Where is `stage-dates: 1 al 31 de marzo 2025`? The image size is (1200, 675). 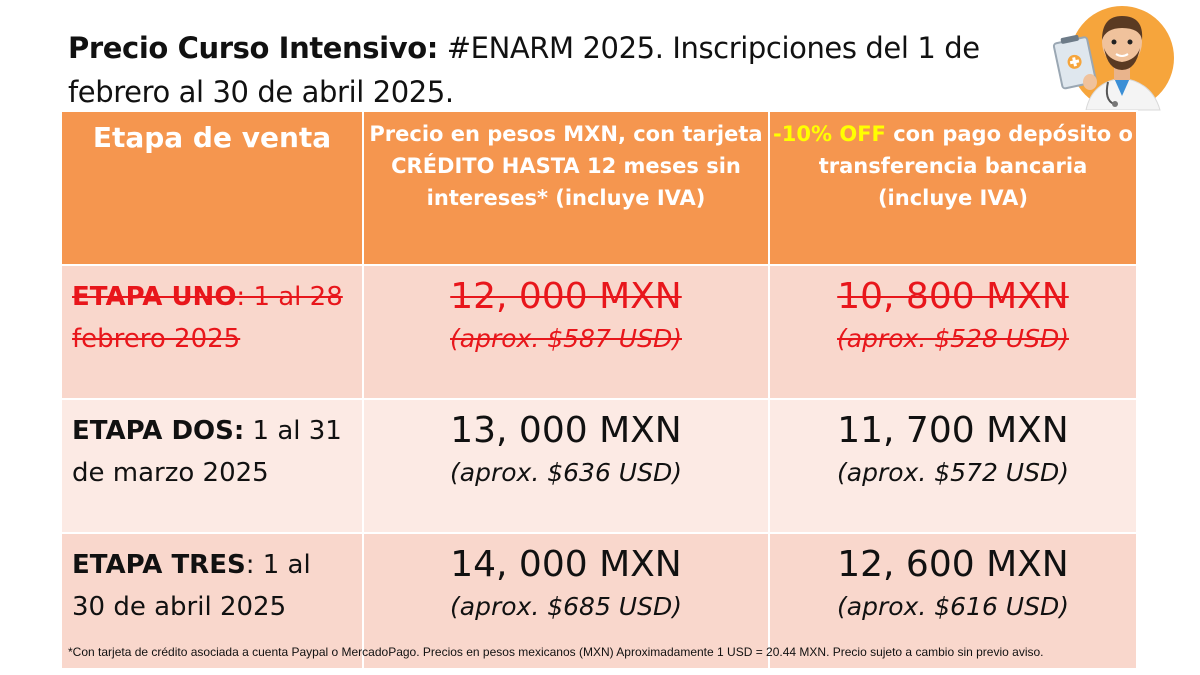
stage-dates: 1 al 31 de marzo 2025 is located at coordinates (207, 452).